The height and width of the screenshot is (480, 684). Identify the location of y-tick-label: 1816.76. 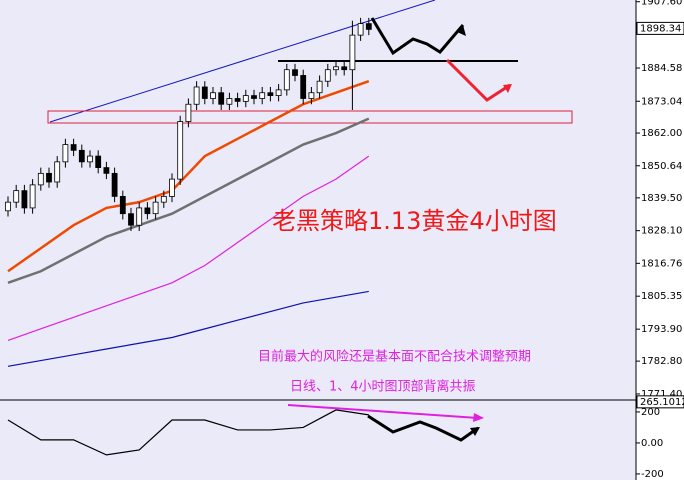
(661, 263).